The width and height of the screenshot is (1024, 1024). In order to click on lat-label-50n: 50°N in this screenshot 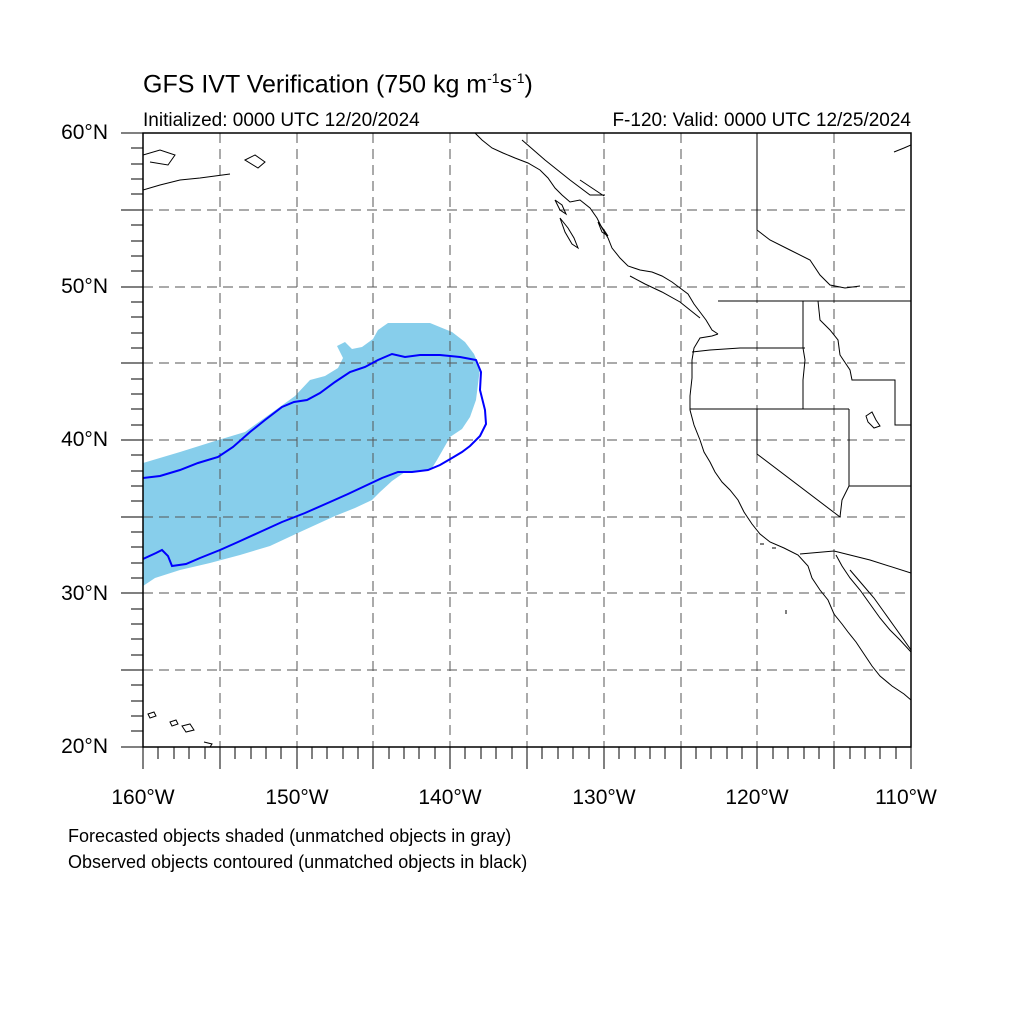, I will do `click(84, 286)`.